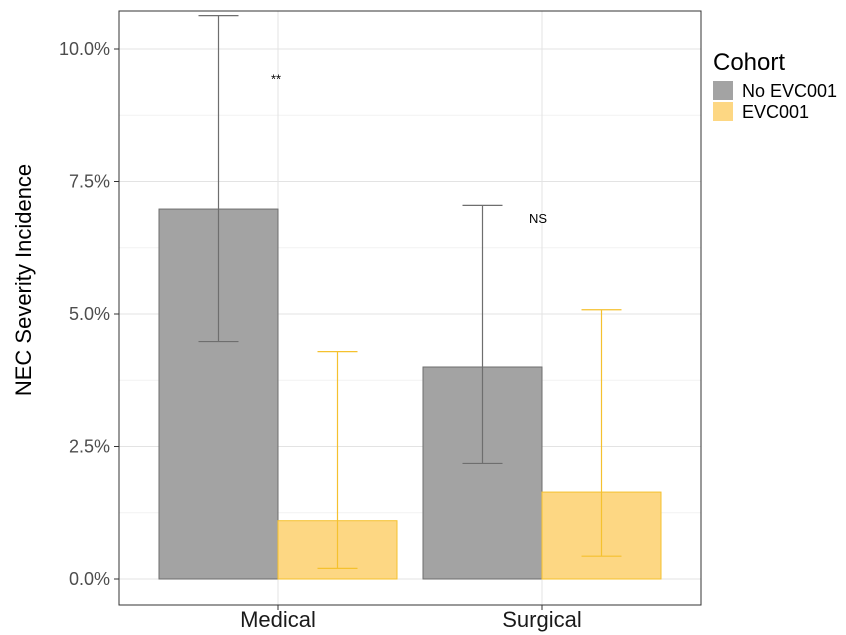 The height and width of the screenshot is (635, 846). I want to click on y-tick-label: 10.0%, so click(84, 49).